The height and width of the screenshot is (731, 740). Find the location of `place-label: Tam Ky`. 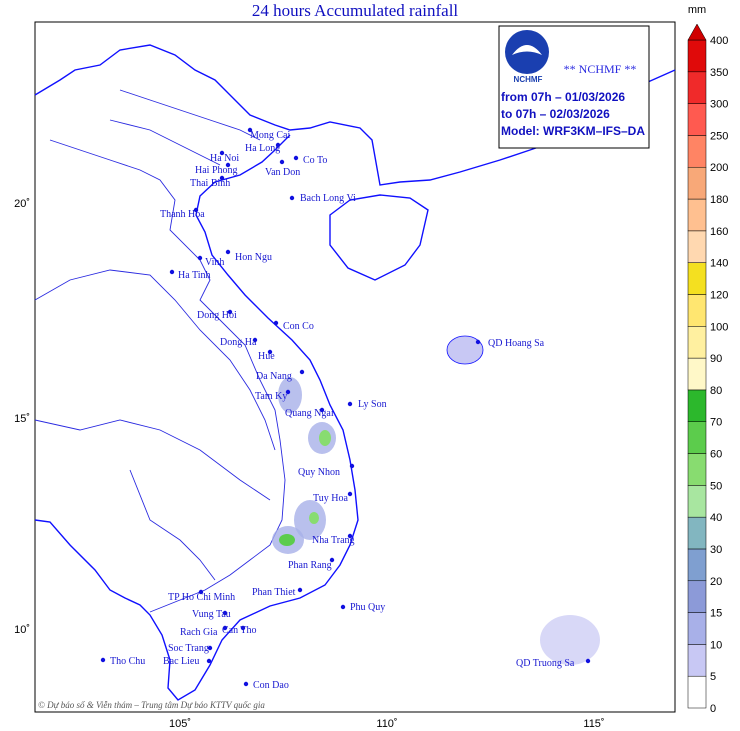

place-label: Tam Ky is located at coordinates (271, 396).